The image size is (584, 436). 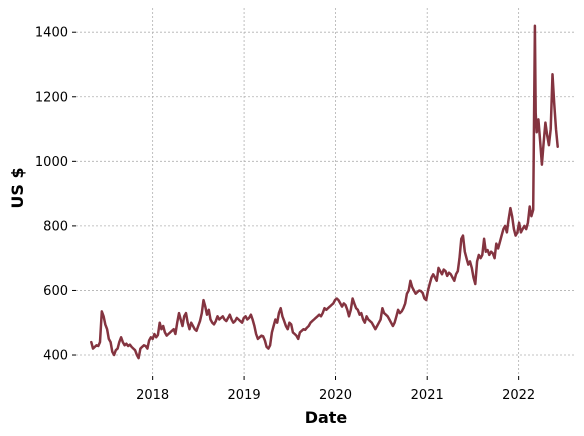 What do you see at coordinates (326, 417) in the screenshot?
I see `x-axis-title: Date` at bounding box center [326, 417].